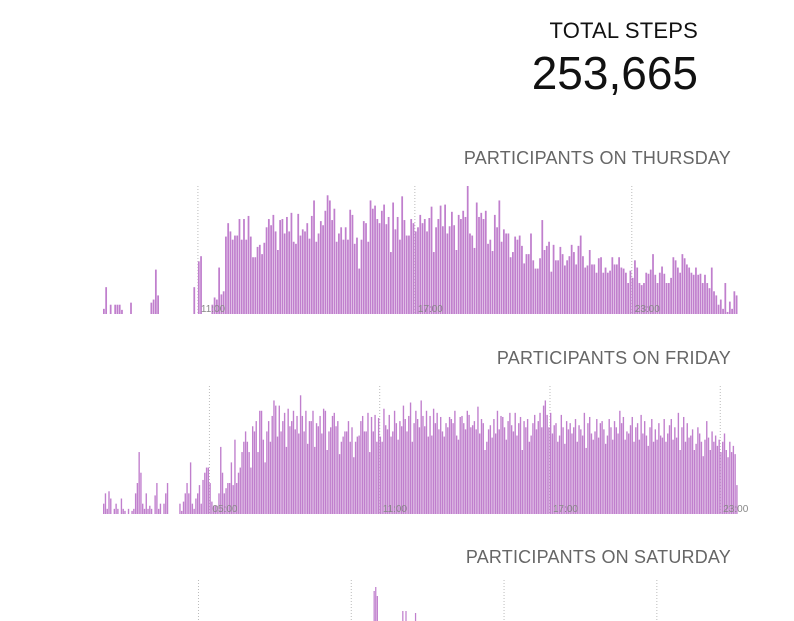 The height and width of the screenshot is (621, 794). Describe the element at coordinates (395, 509) in the screenshot. I see `tick-label: 11:00` at that location.